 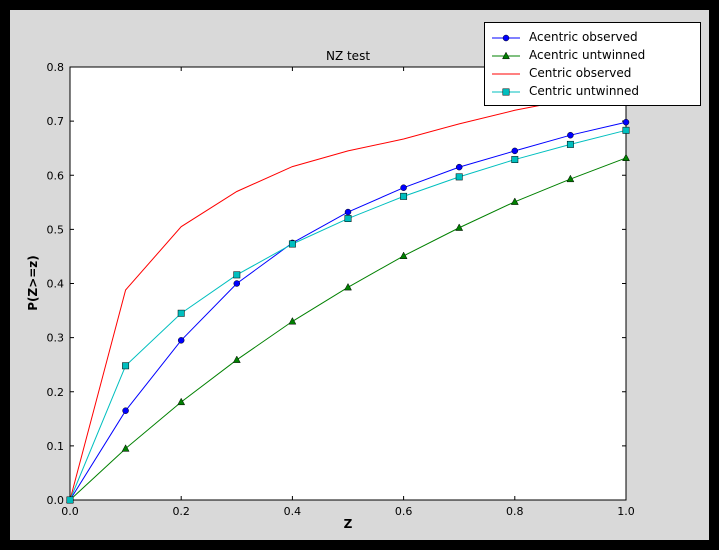 I want to click on x-tick-label: 0.4, so click(x=293, y=511).